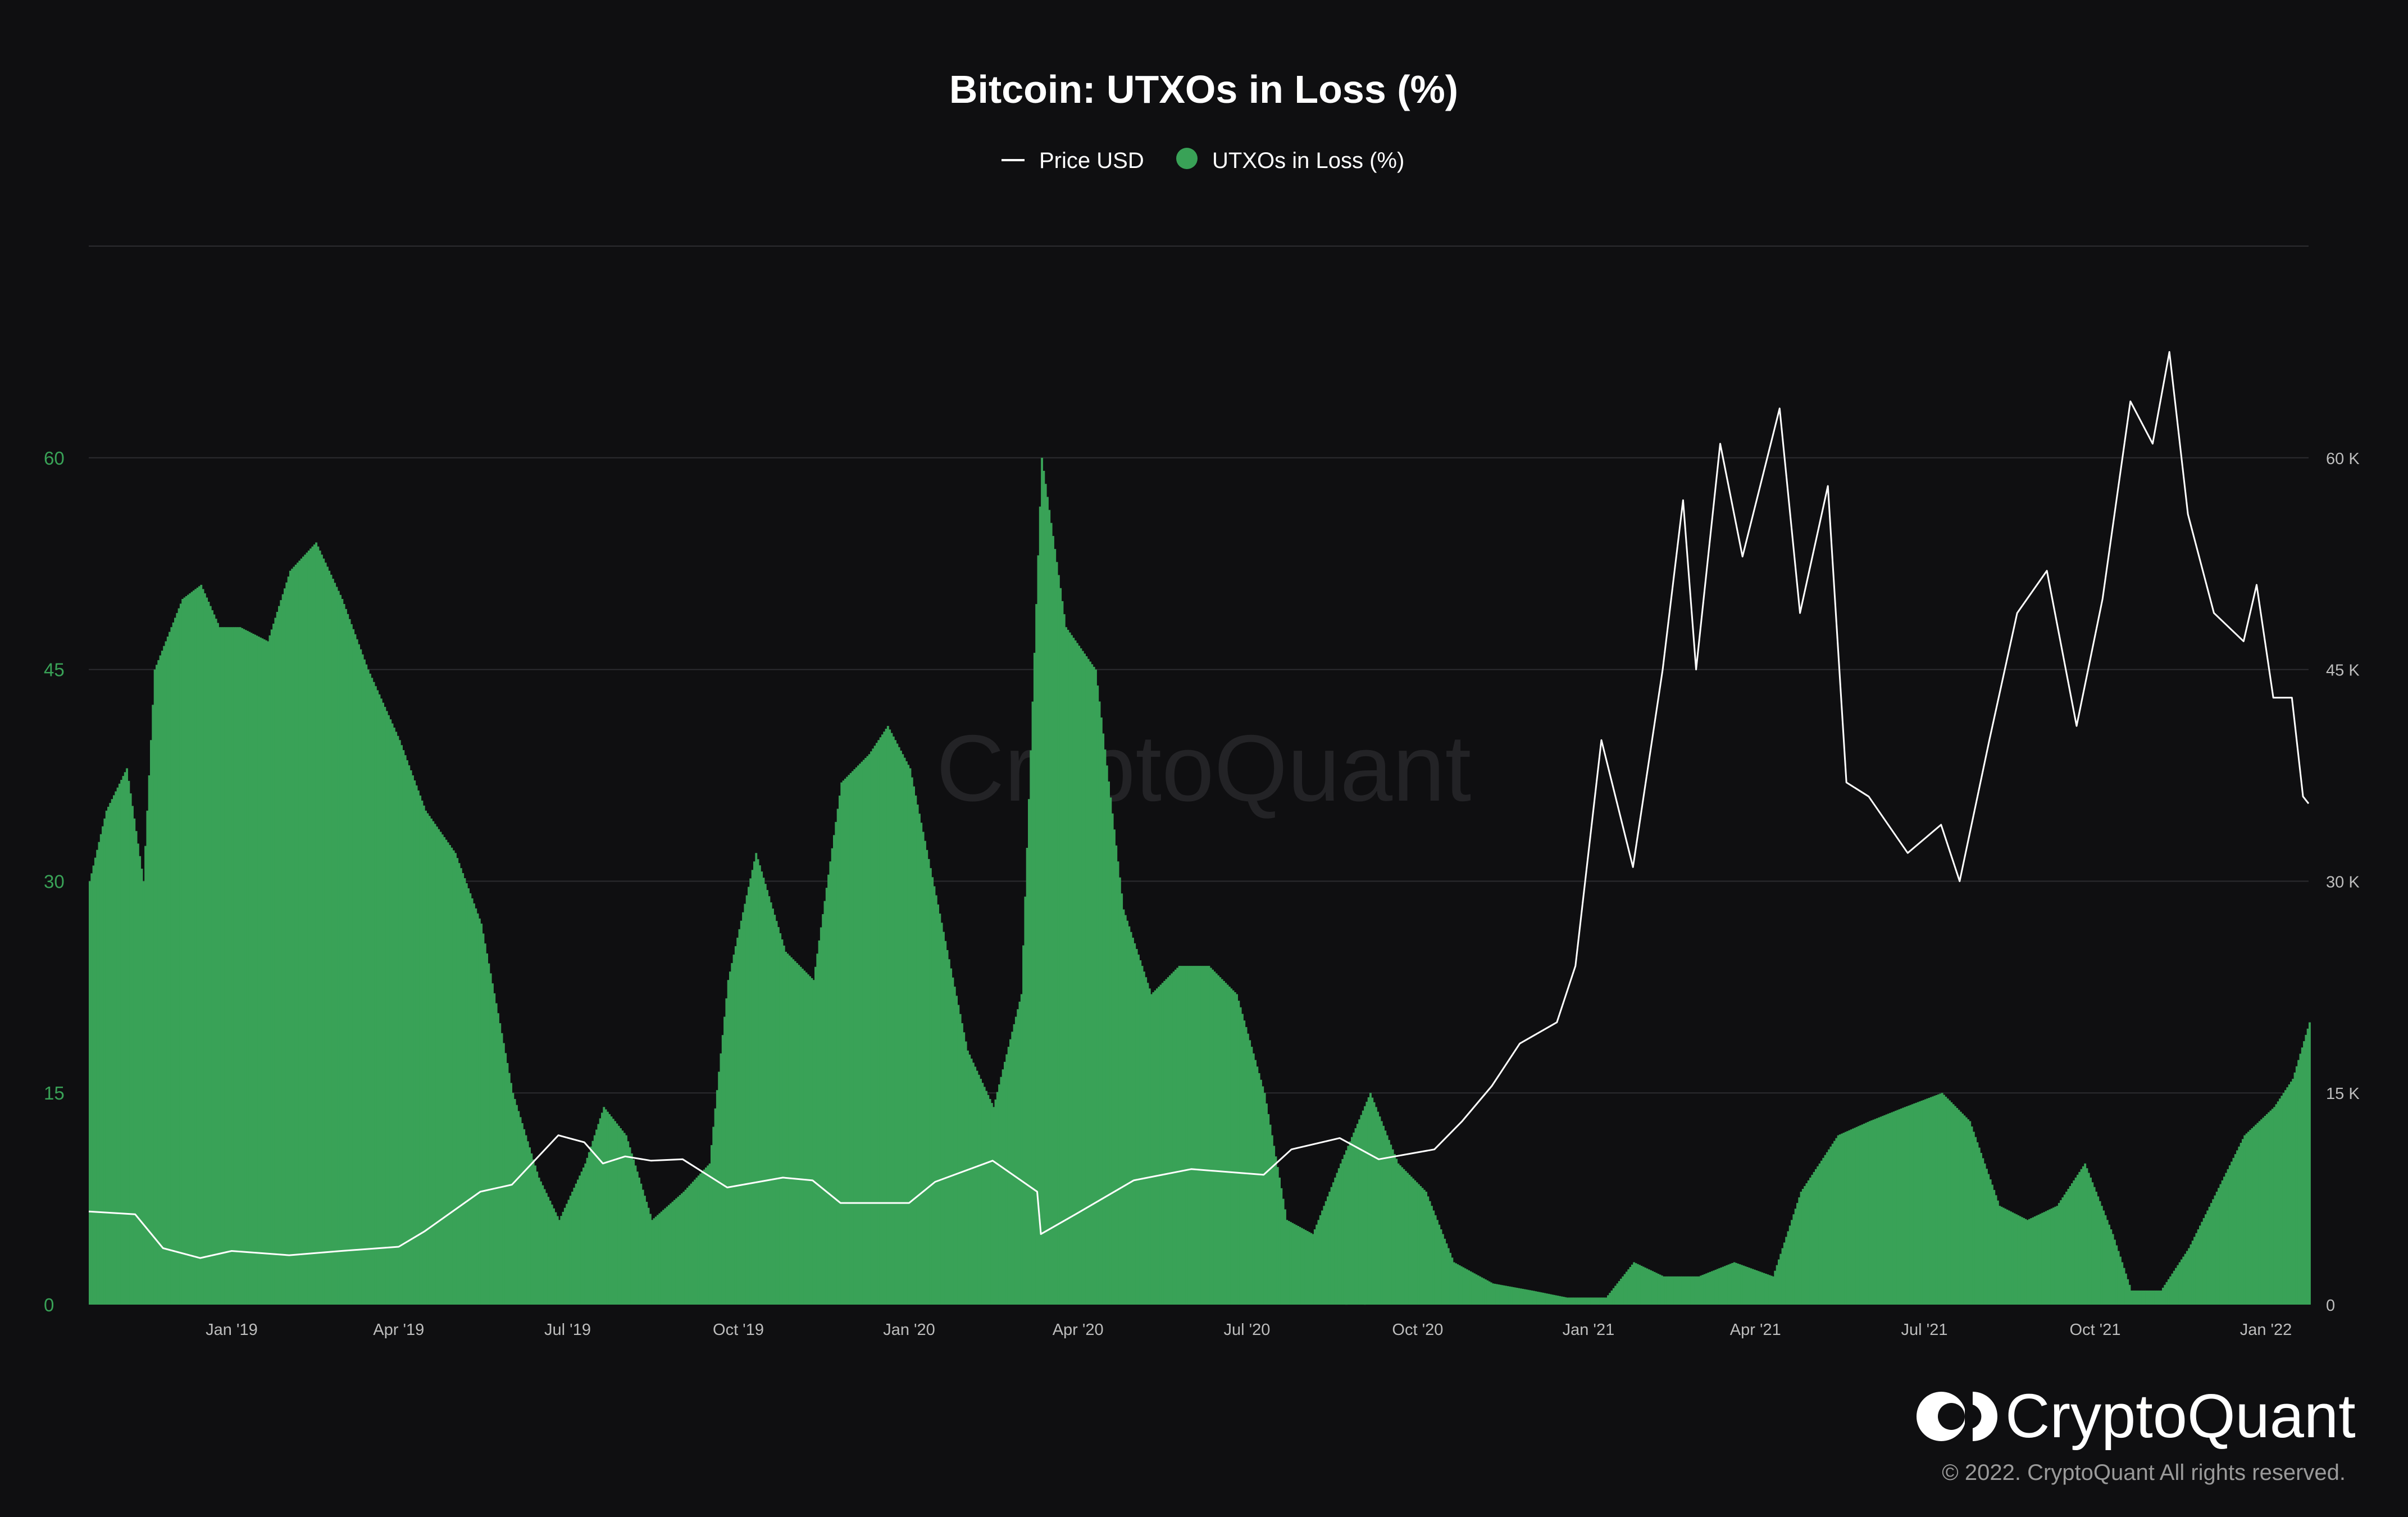 The height and width of the screenshot is (1517, 2408). Describe the element at coordinates (1290, 160) in the screenshot. I see `legend-item-utxo: UTXOs in Loss (%)` at that location.